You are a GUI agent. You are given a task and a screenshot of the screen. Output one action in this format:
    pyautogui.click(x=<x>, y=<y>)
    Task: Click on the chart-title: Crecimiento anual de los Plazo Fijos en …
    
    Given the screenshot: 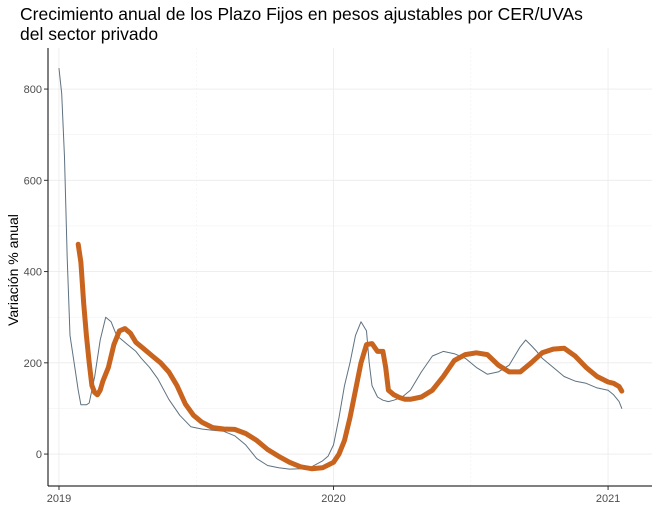 What is the action you would take?
    pyautogui.click(x=335, y=24)
    